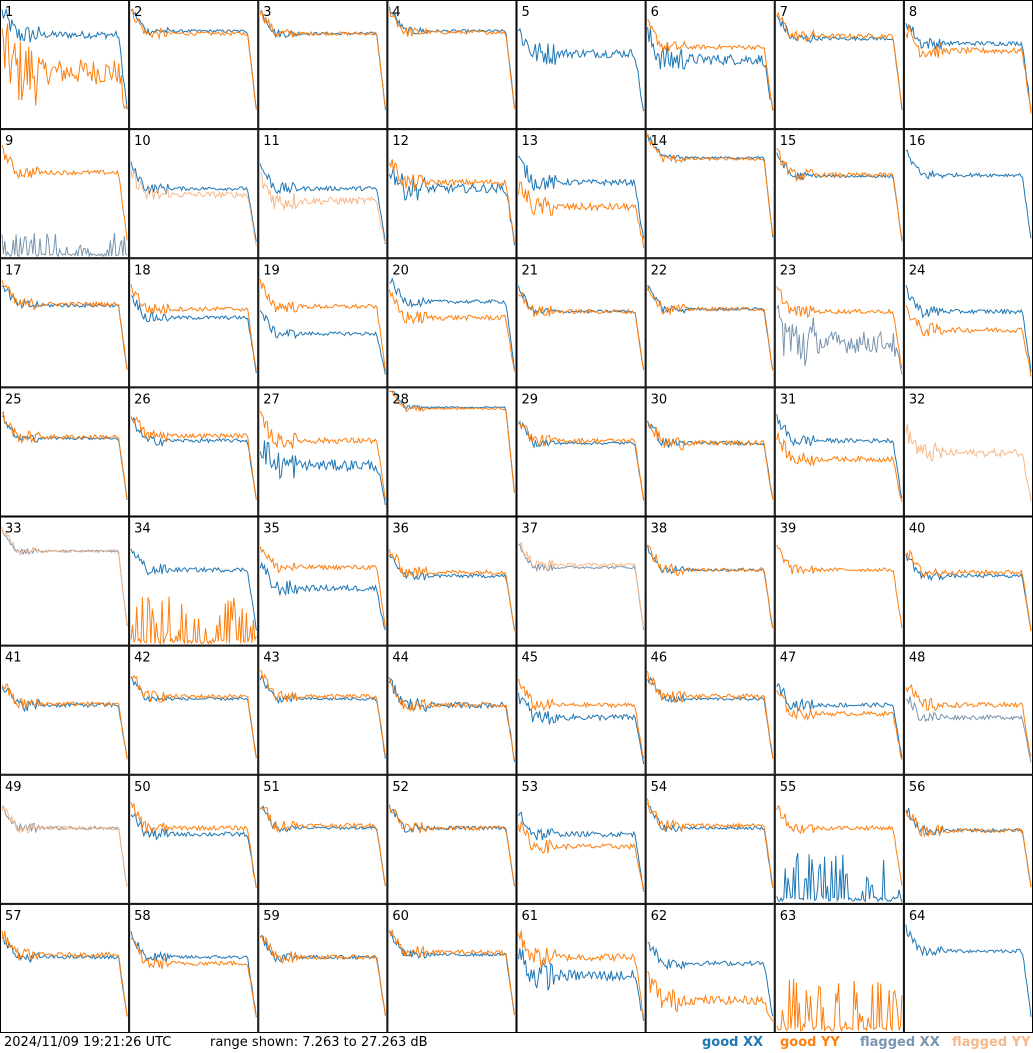  What do you see at coordinates (65, 710) in the screenshot?
I see `panel-41: 41` at bounding box center [65, 710].